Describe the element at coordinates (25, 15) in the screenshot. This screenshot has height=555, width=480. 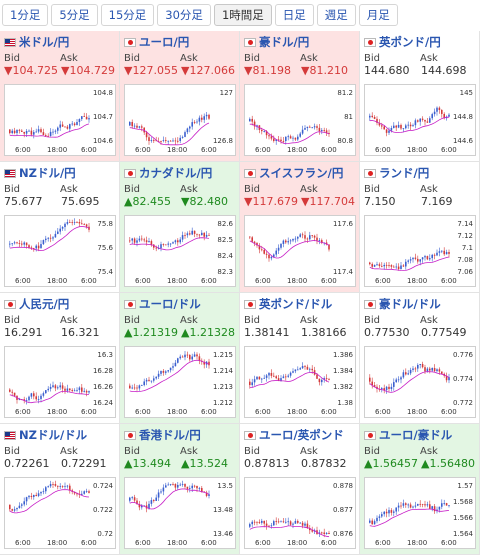
I see `tab-1min: 1分足` at that location.